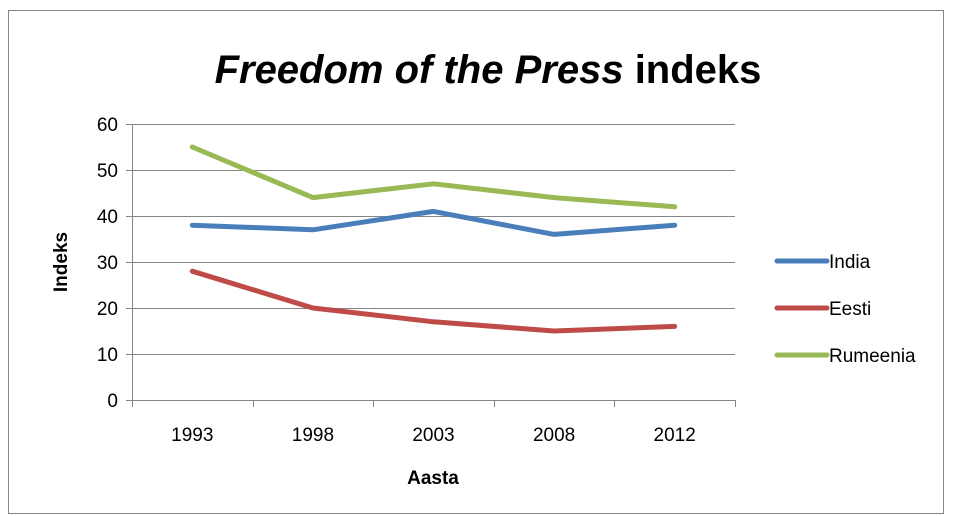 This screenshot has width=955, height=516. I want to click on x-tick-label: 1993, so click(192, 435).